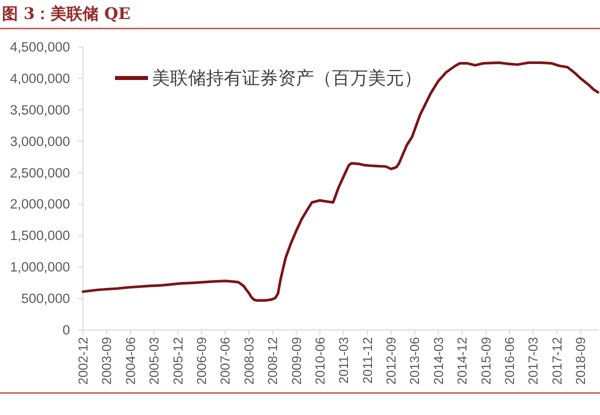  I want to click on y-tick-label: 1,500,000, so click(40, 236).